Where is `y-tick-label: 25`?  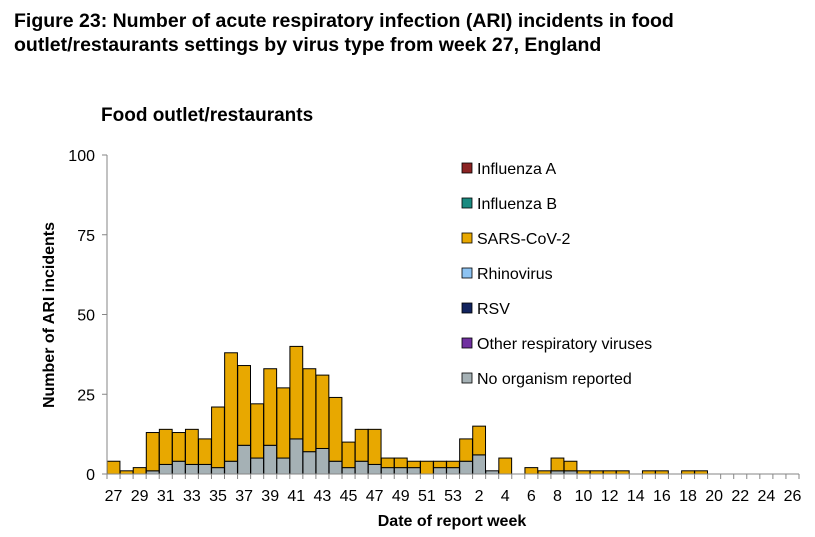
y-tick-label: 25 is located at coordinates (86, 395).